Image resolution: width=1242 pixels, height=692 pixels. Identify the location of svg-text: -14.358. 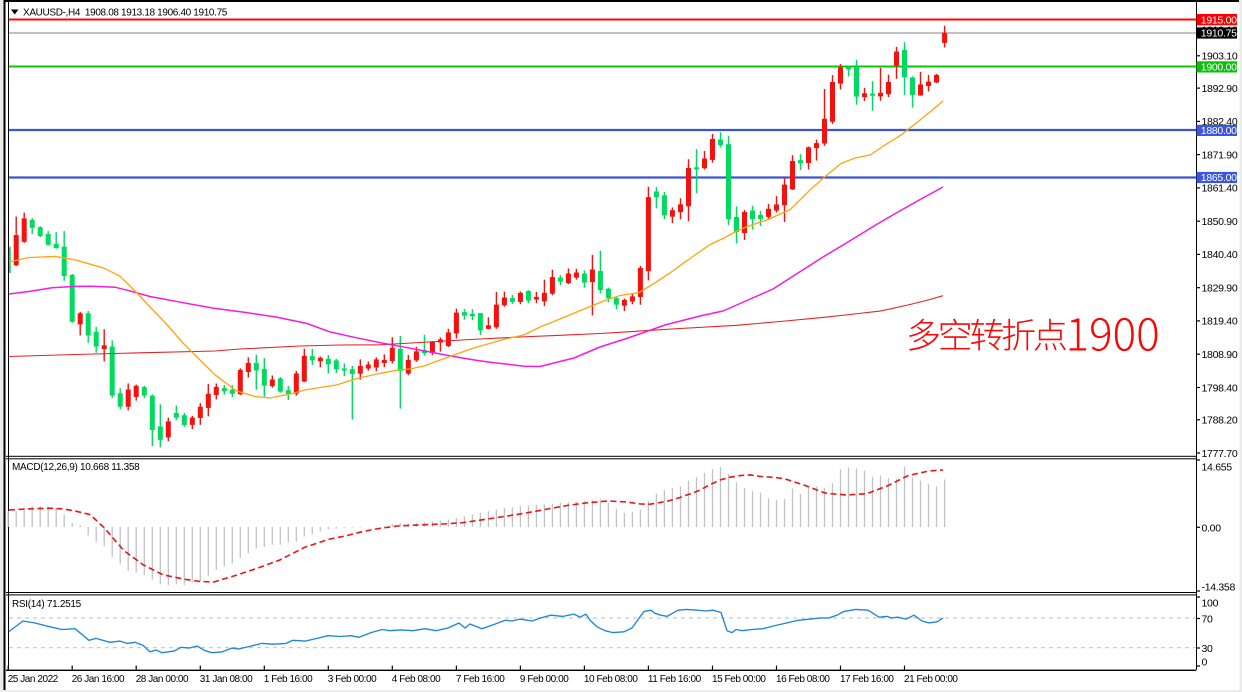
(1219, 587).